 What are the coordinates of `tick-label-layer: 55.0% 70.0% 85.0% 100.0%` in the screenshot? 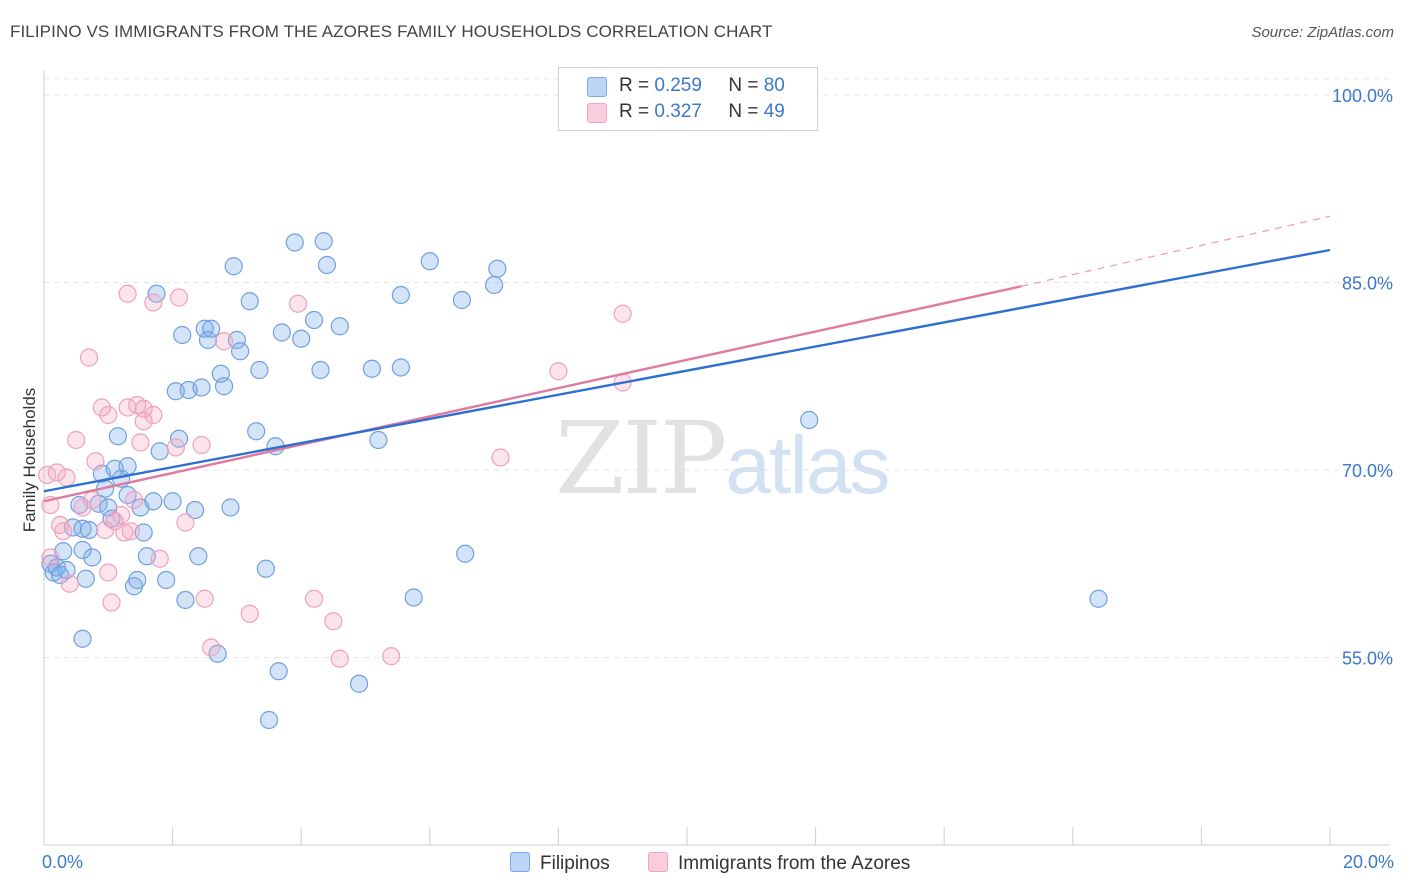 It's located at (1362, 377).